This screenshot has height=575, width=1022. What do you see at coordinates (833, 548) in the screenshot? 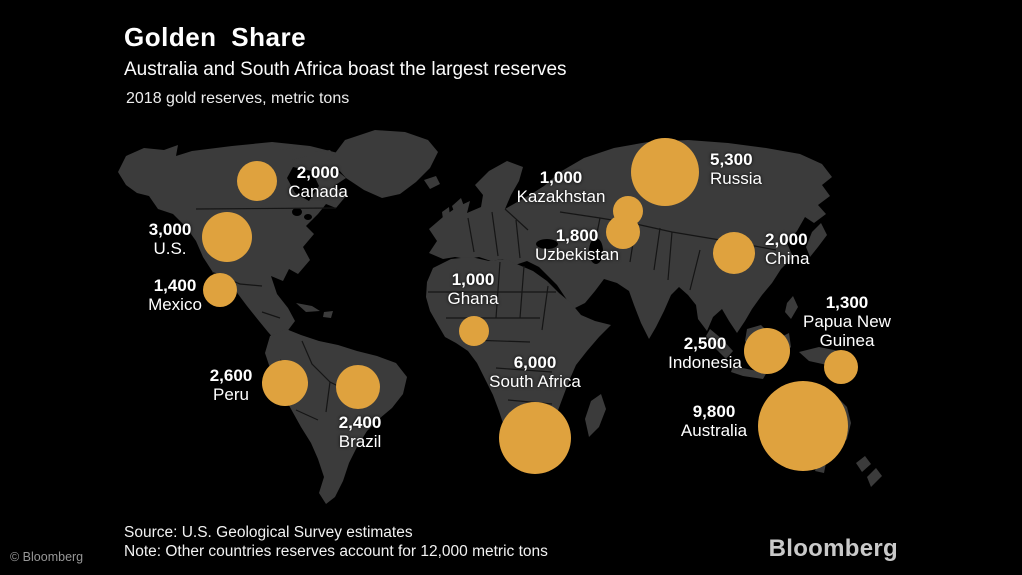
I see `bloomberg-logo: Bloomberg` at bounding box center [833, 548].